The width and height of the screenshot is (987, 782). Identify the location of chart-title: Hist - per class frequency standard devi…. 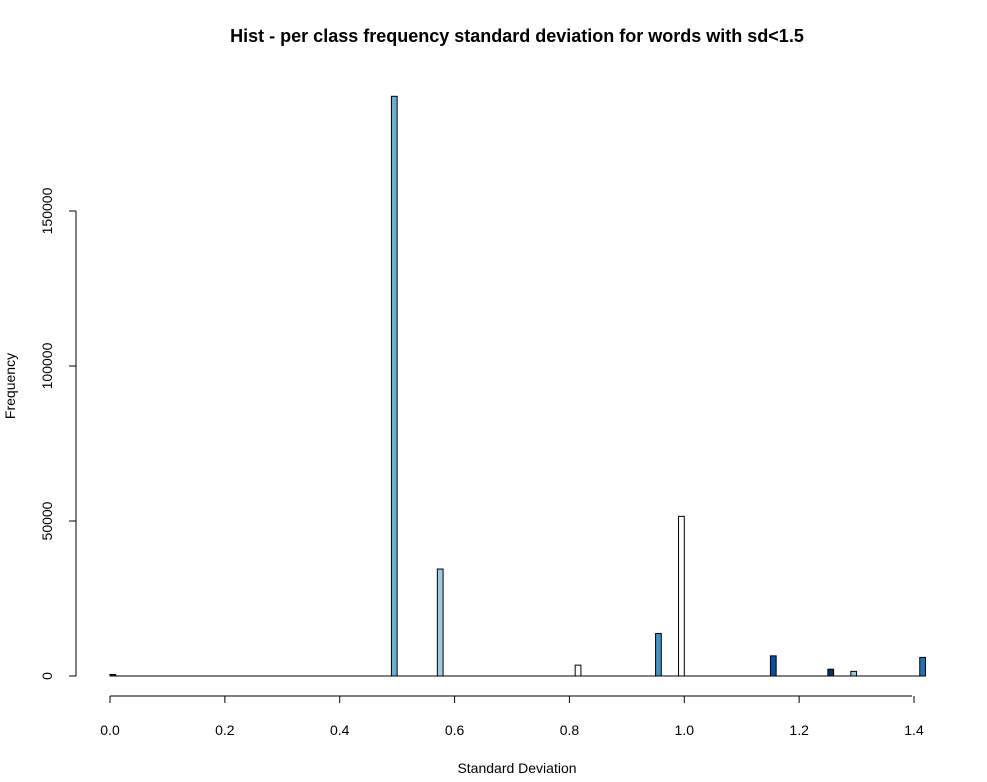
(517, 36).